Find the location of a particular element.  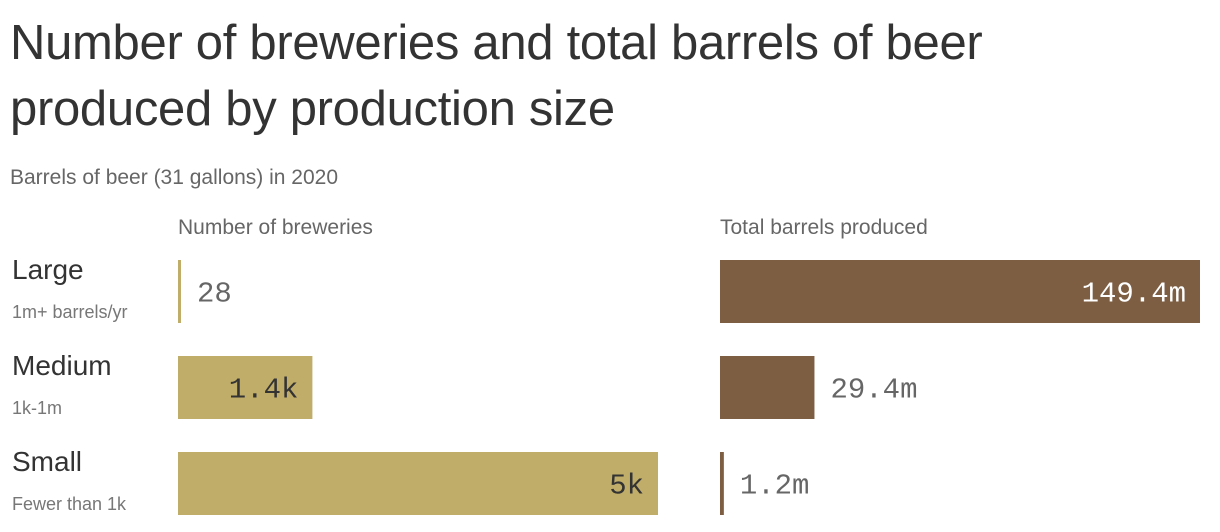

barrels-bar-medium is located at coordinates (767, 387).